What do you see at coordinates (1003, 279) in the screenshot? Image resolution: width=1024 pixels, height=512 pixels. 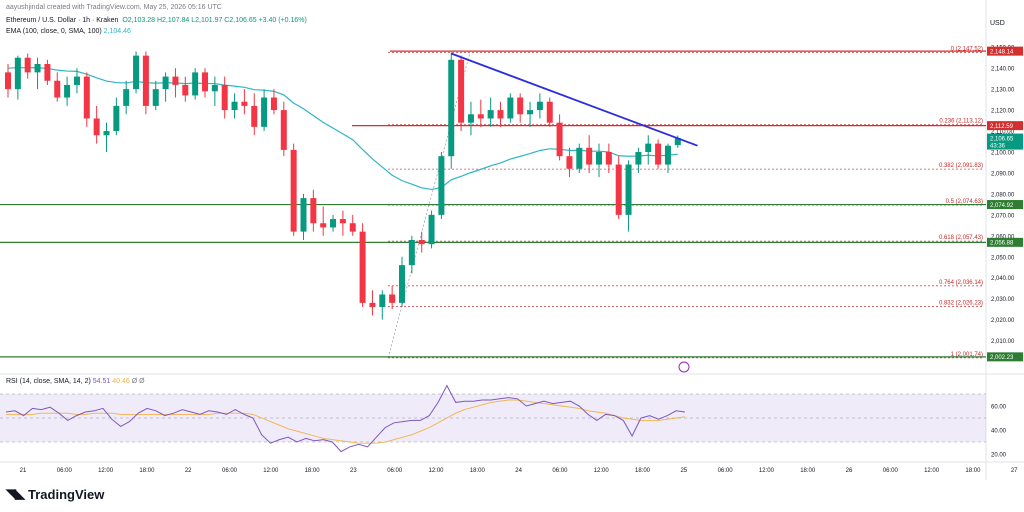 I see `price-tick-label: 2,040.00` at bounding box center [1003, 279].